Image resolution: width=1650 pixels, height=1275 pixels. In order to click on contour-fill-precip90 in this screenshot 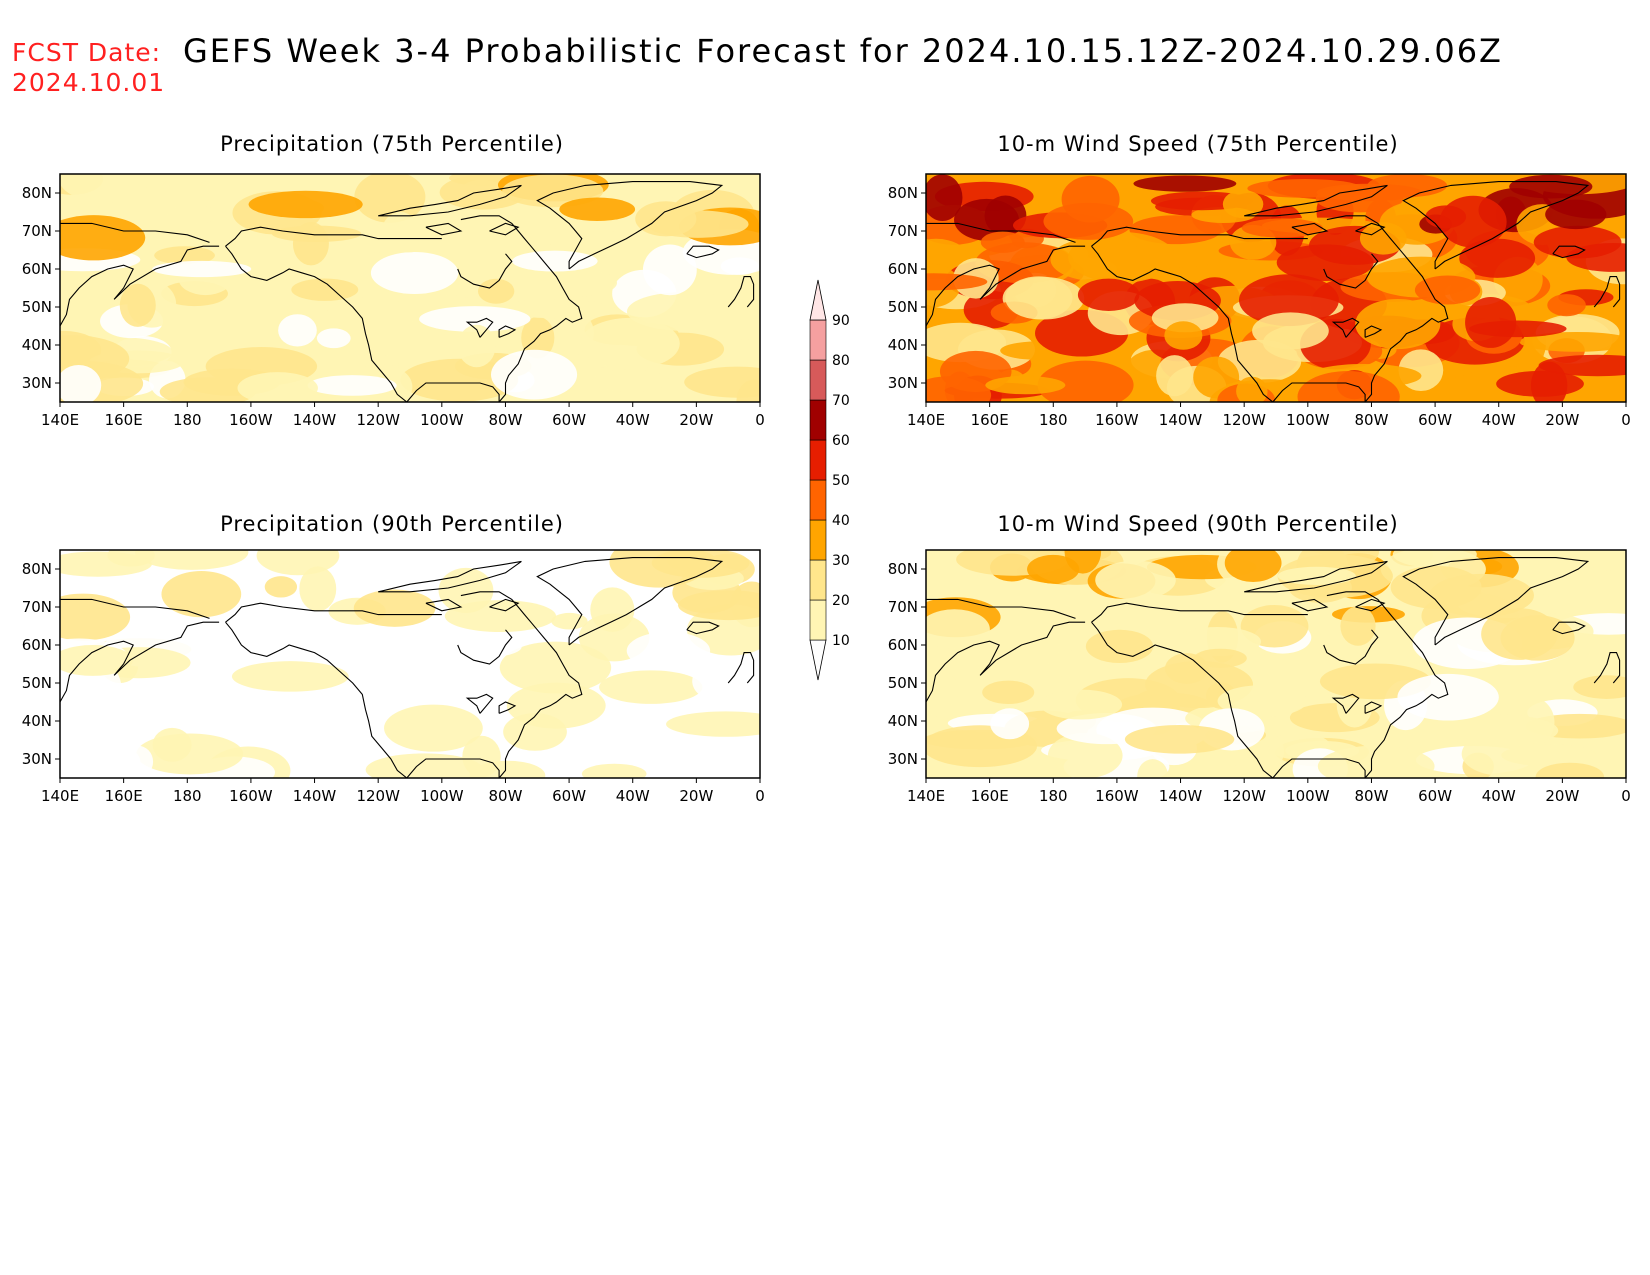, I will do `click(410, 664)`.